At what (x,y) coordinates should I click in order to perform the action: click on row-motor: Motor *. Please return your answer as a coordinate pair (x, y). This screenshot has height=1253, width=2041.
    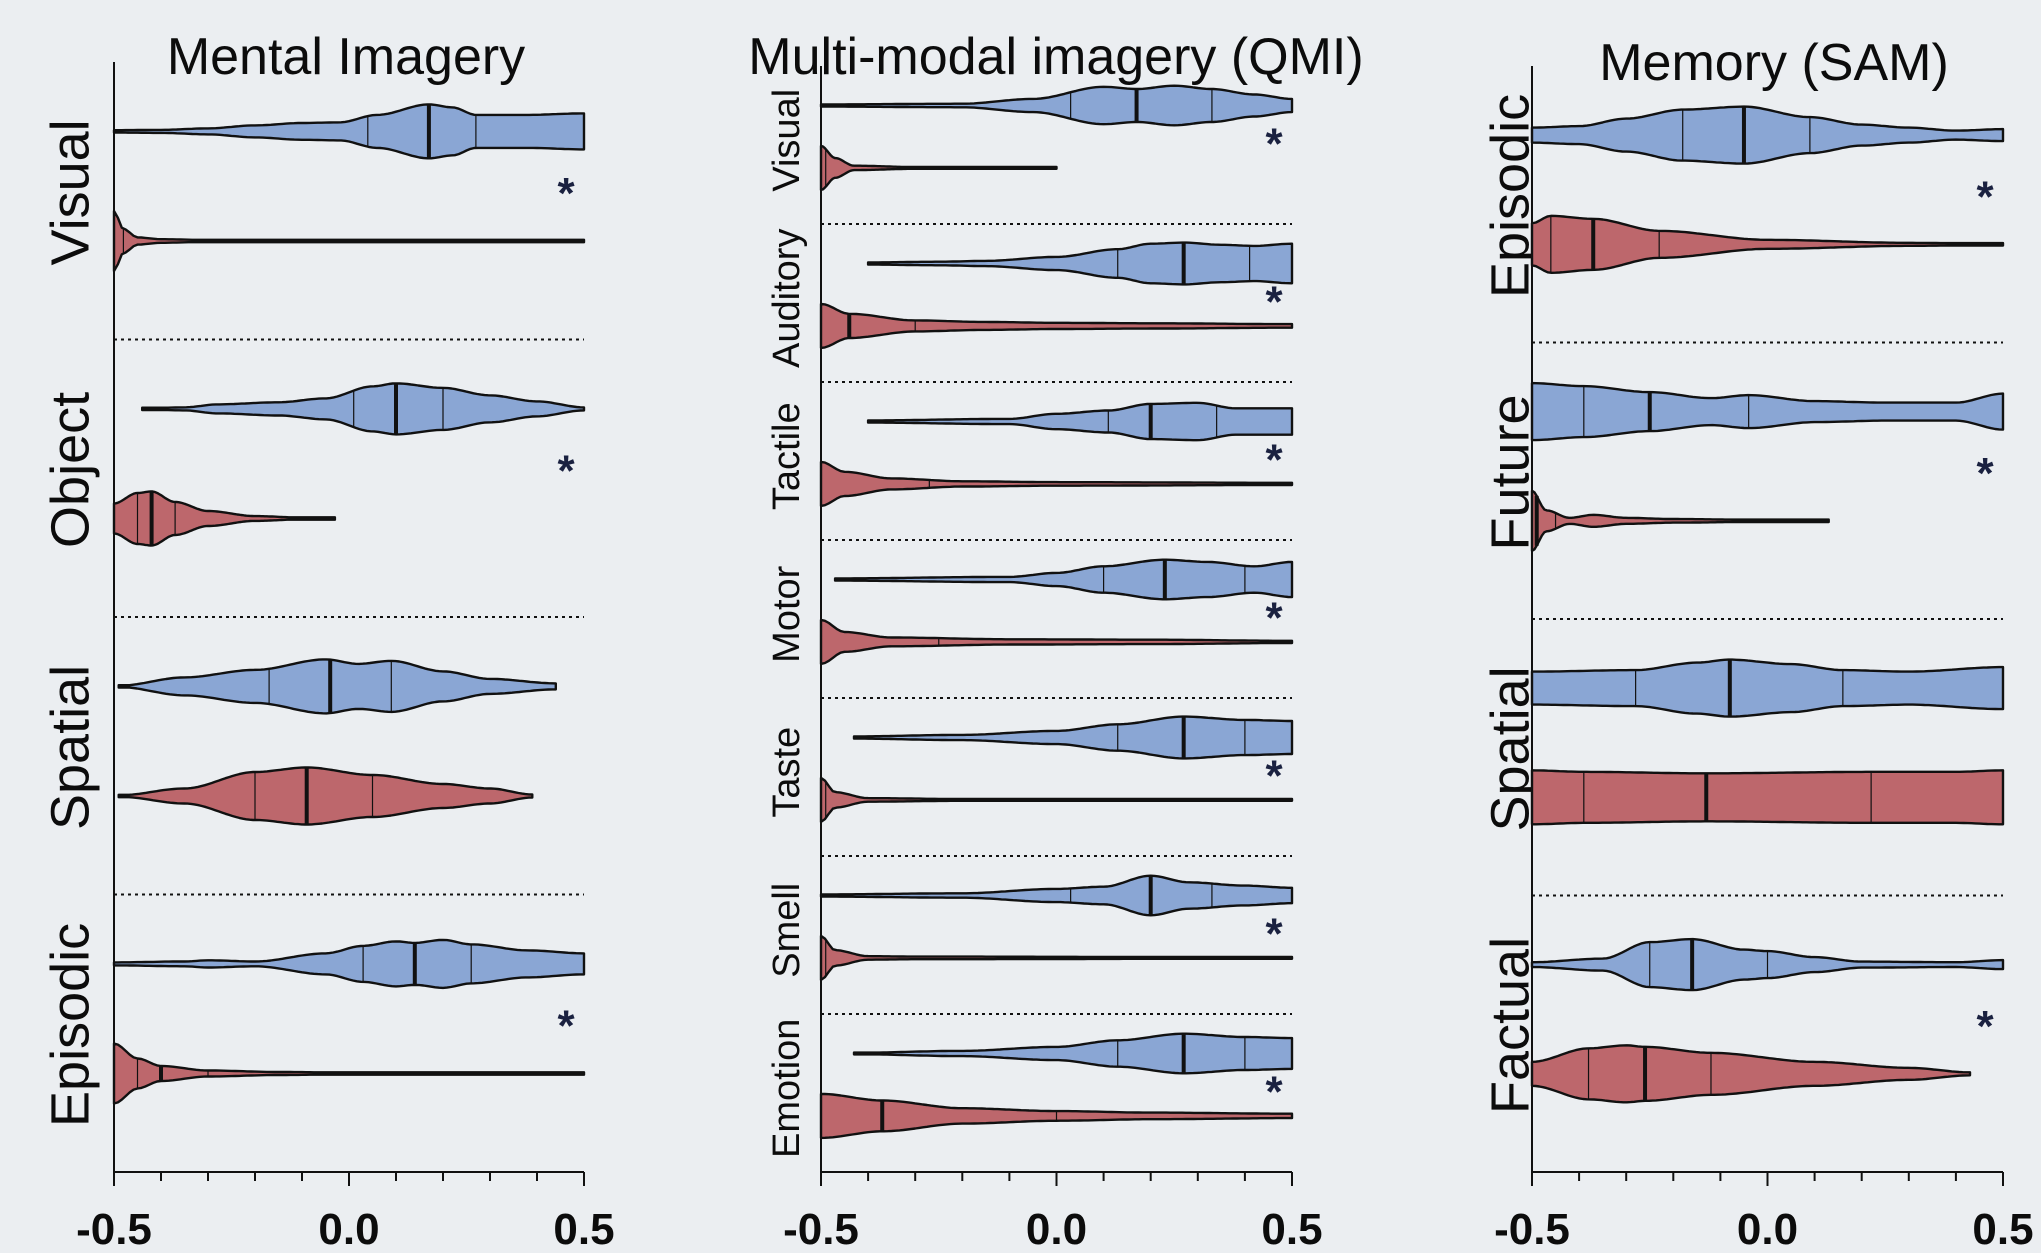
    Looking at the image, I should click on (1030, 628).